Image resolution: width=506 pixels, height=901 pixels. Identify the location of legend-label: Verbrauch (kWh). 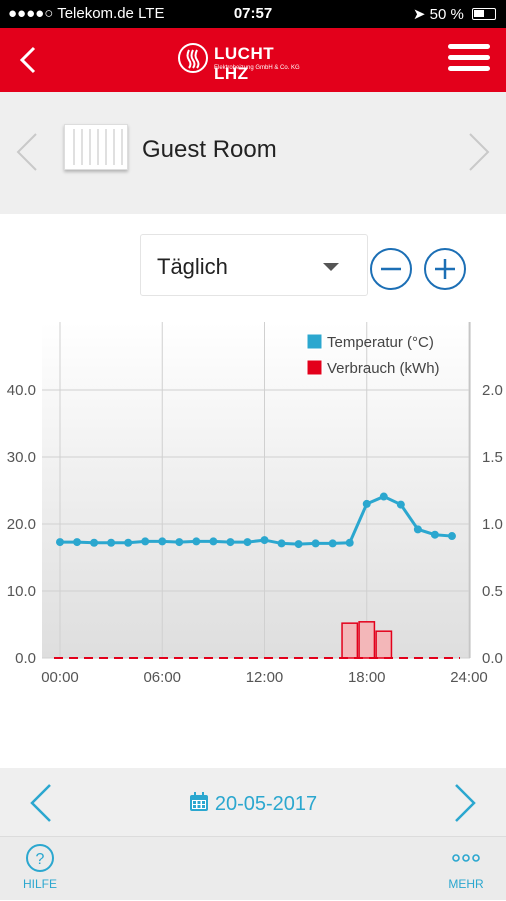
(383, 368).